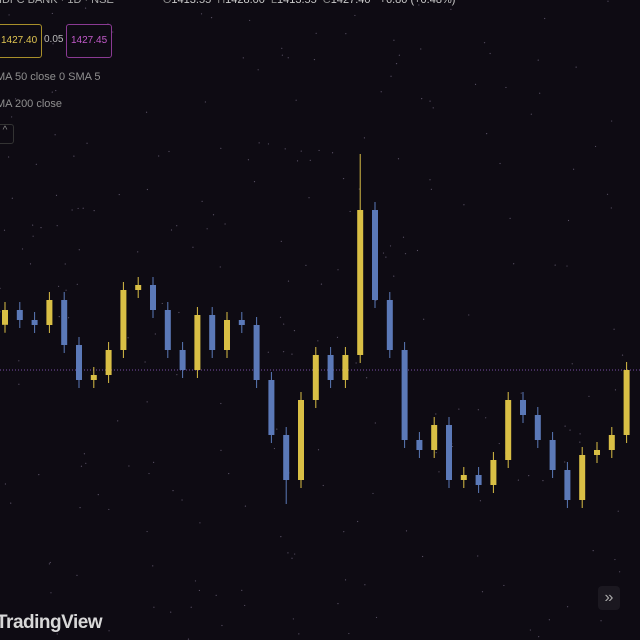  Describe the element at coordinates (609, 598) in the screenshot. I see `scroll-button: »` at that location.